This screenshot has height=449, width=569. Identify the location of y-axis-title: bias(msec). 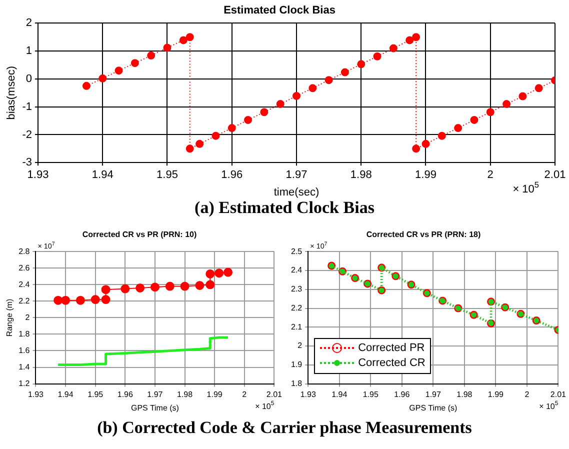
(12, 93).